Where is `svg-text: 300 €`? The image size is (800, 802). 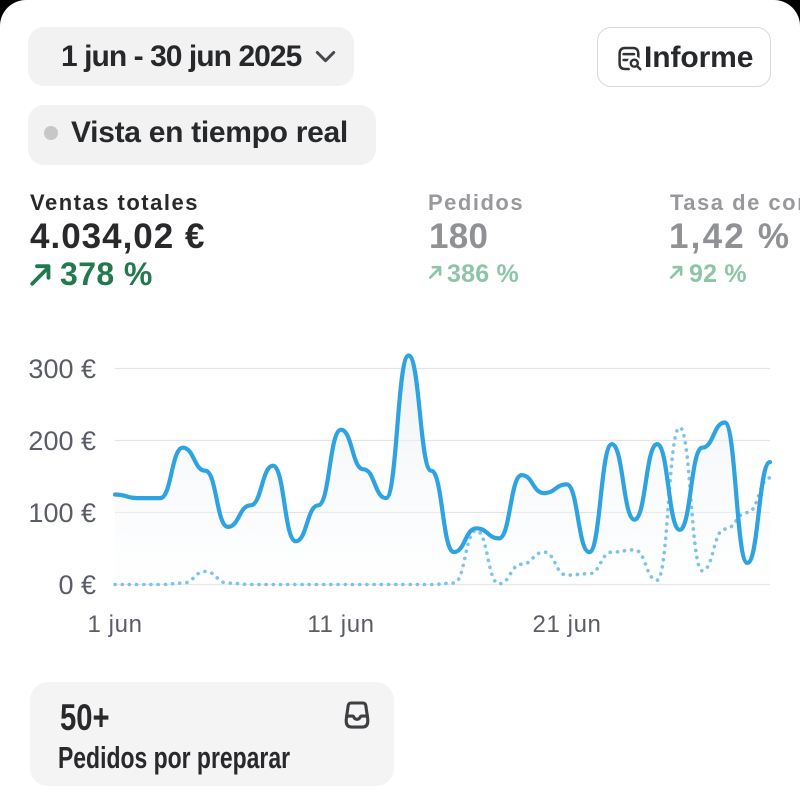 svg-text: 300 € is located at coordinates (62, 369).